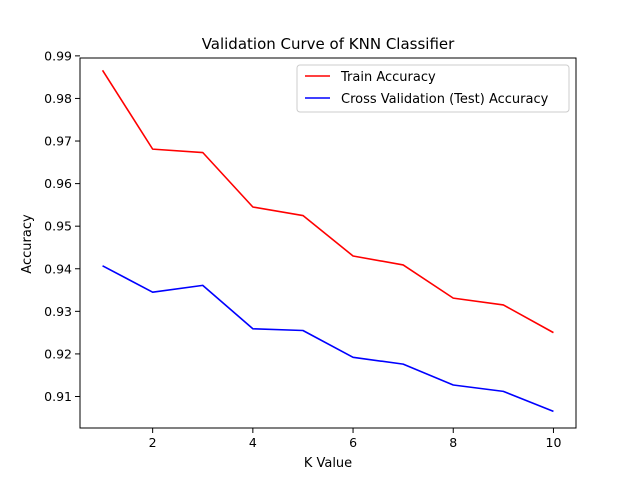 The image size is (640, 484). Describe the element at coordinates (58, 55) in the screenshot. I see `y-tick-label: 0.99` at that location.